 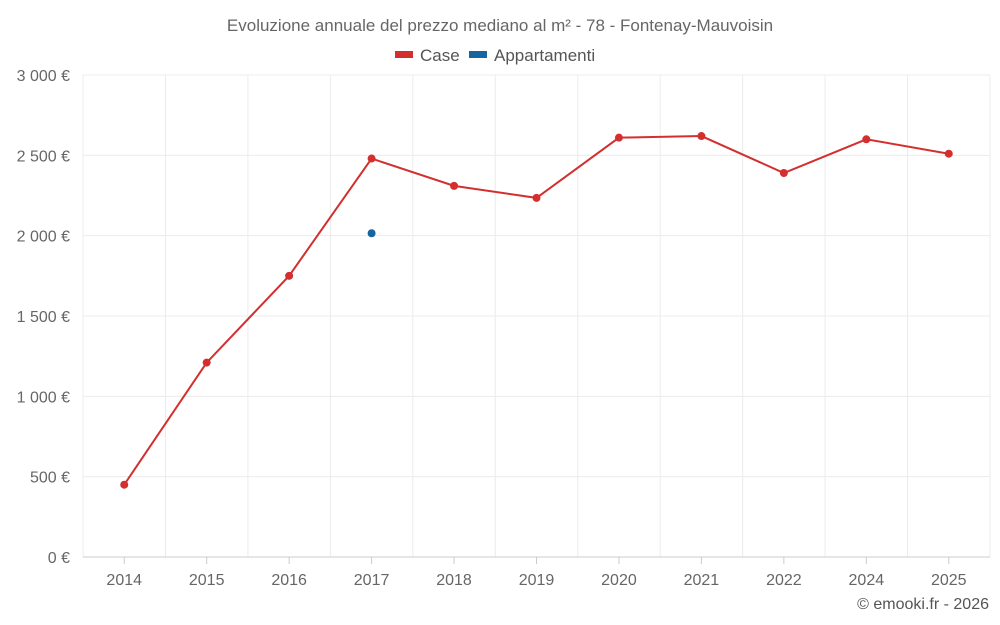 I want to click on y-tick-label: 0 €, so click(x=59, y=558).